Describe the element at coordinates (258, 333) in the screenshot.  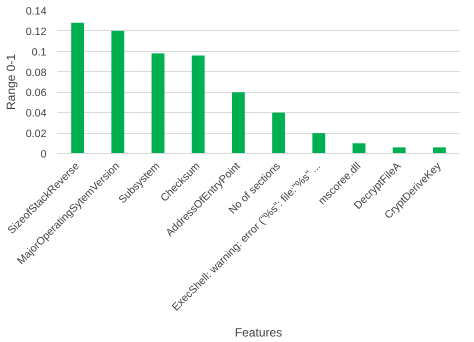
I see `x-axis-title: Features` at that location.